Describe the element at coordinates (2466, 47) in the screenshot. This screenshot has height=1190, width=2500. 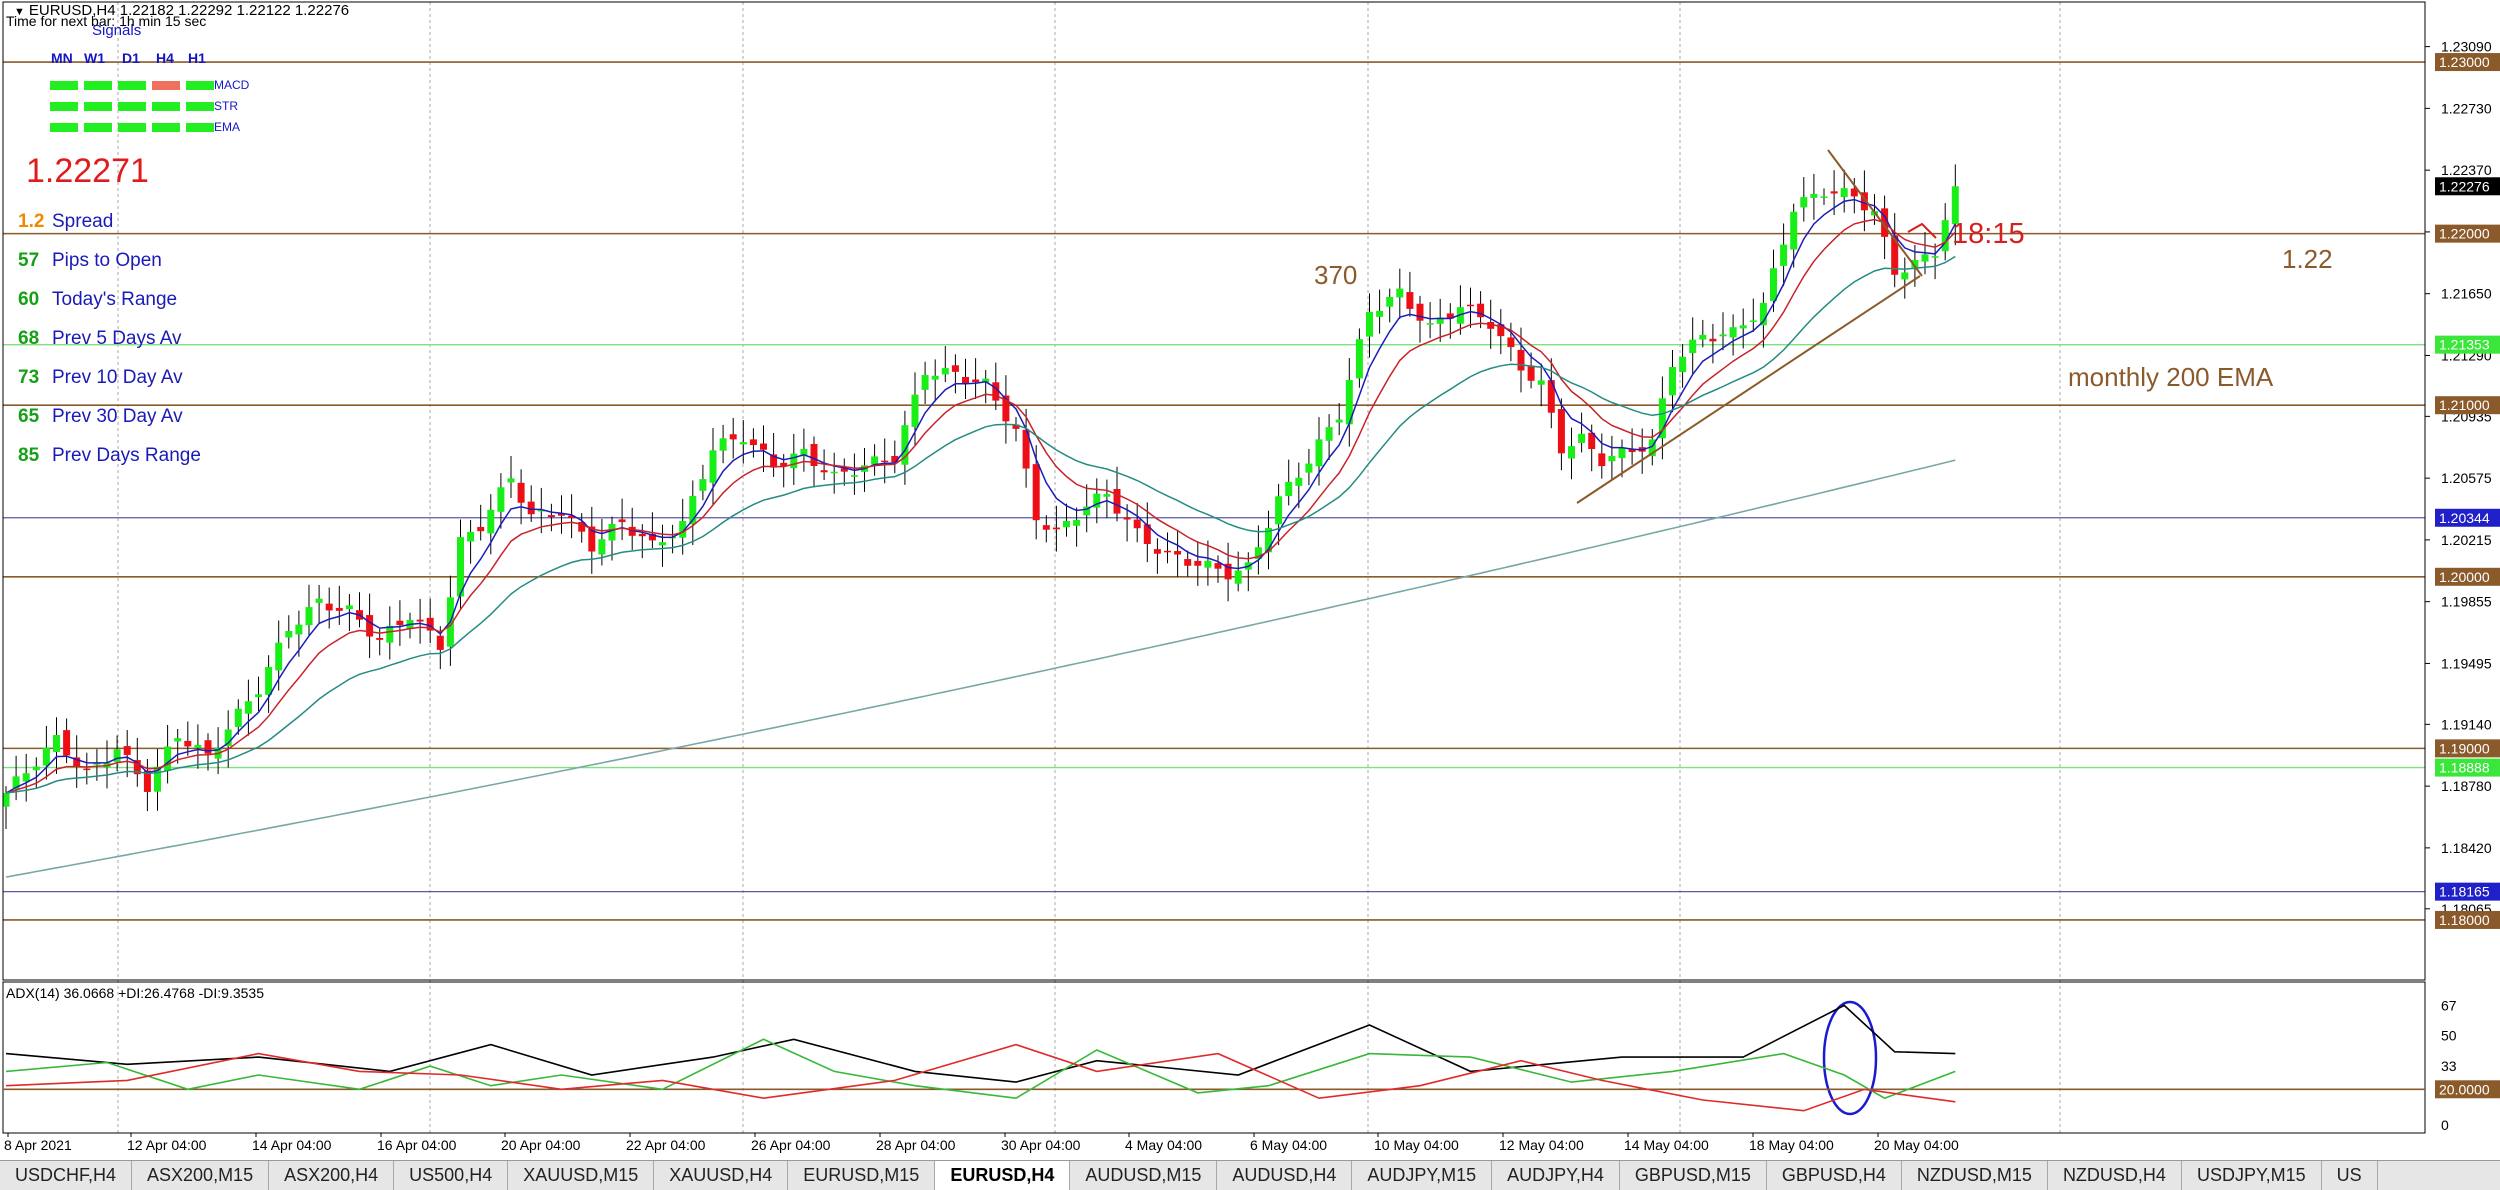
I see `y-axis-label: 1.23090` at that location.